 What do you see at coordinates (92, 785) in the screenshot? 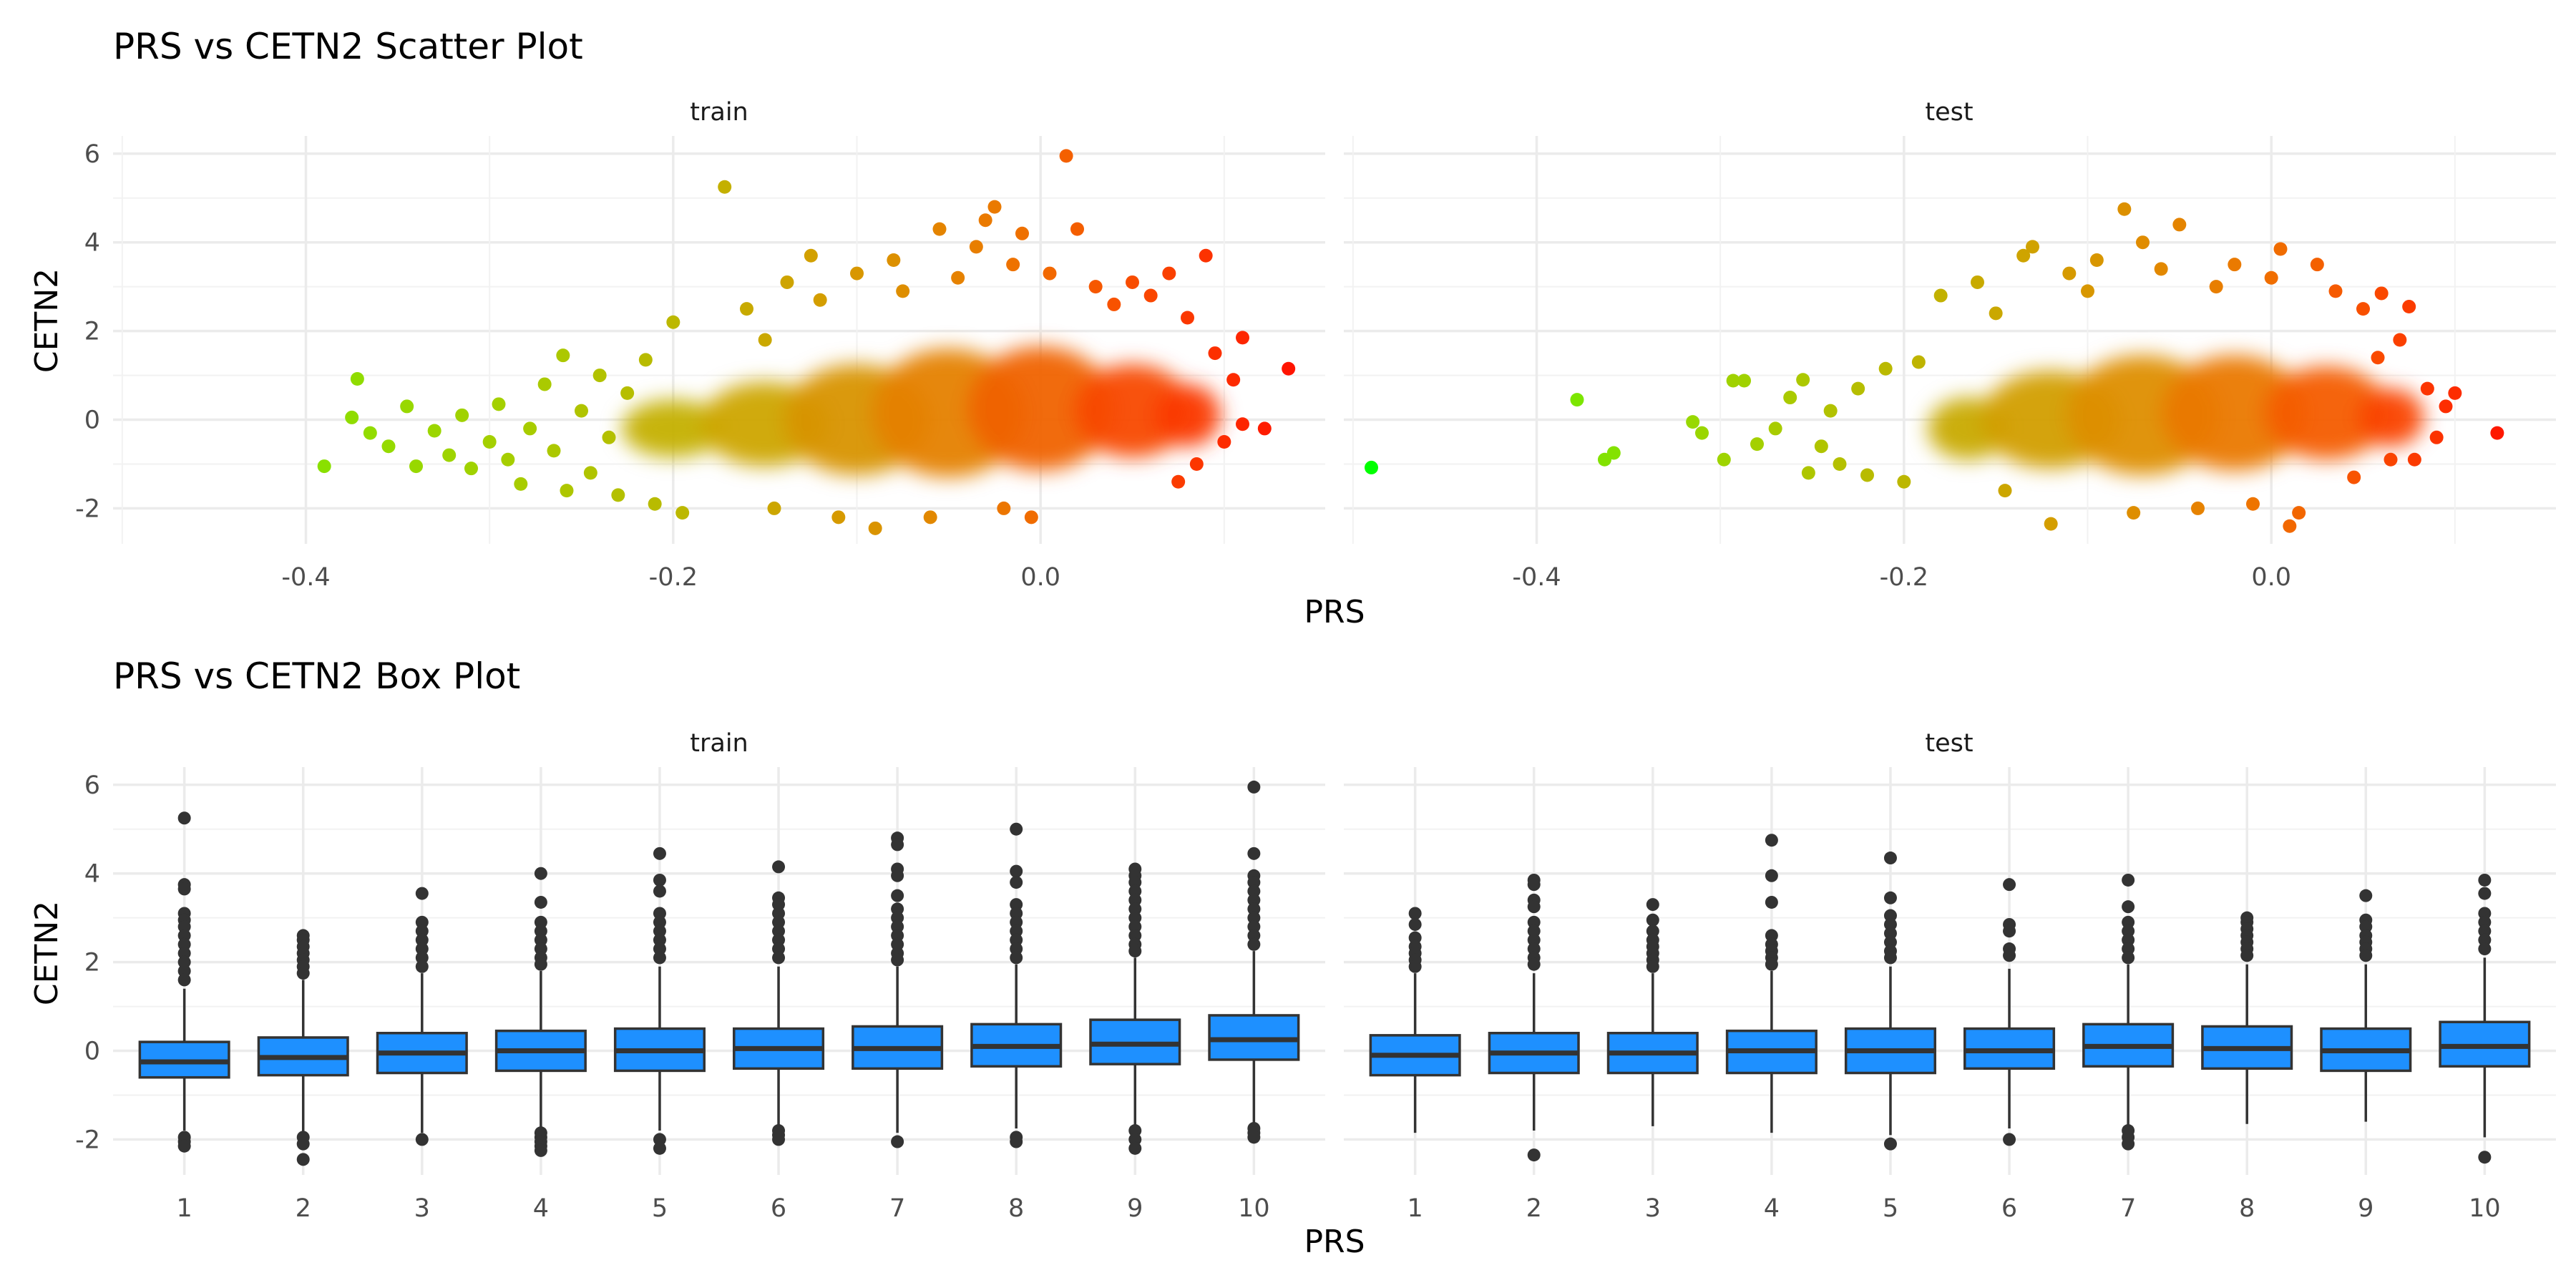
I see `box-y-tick-label: 6` at bounding box center [92, 785].